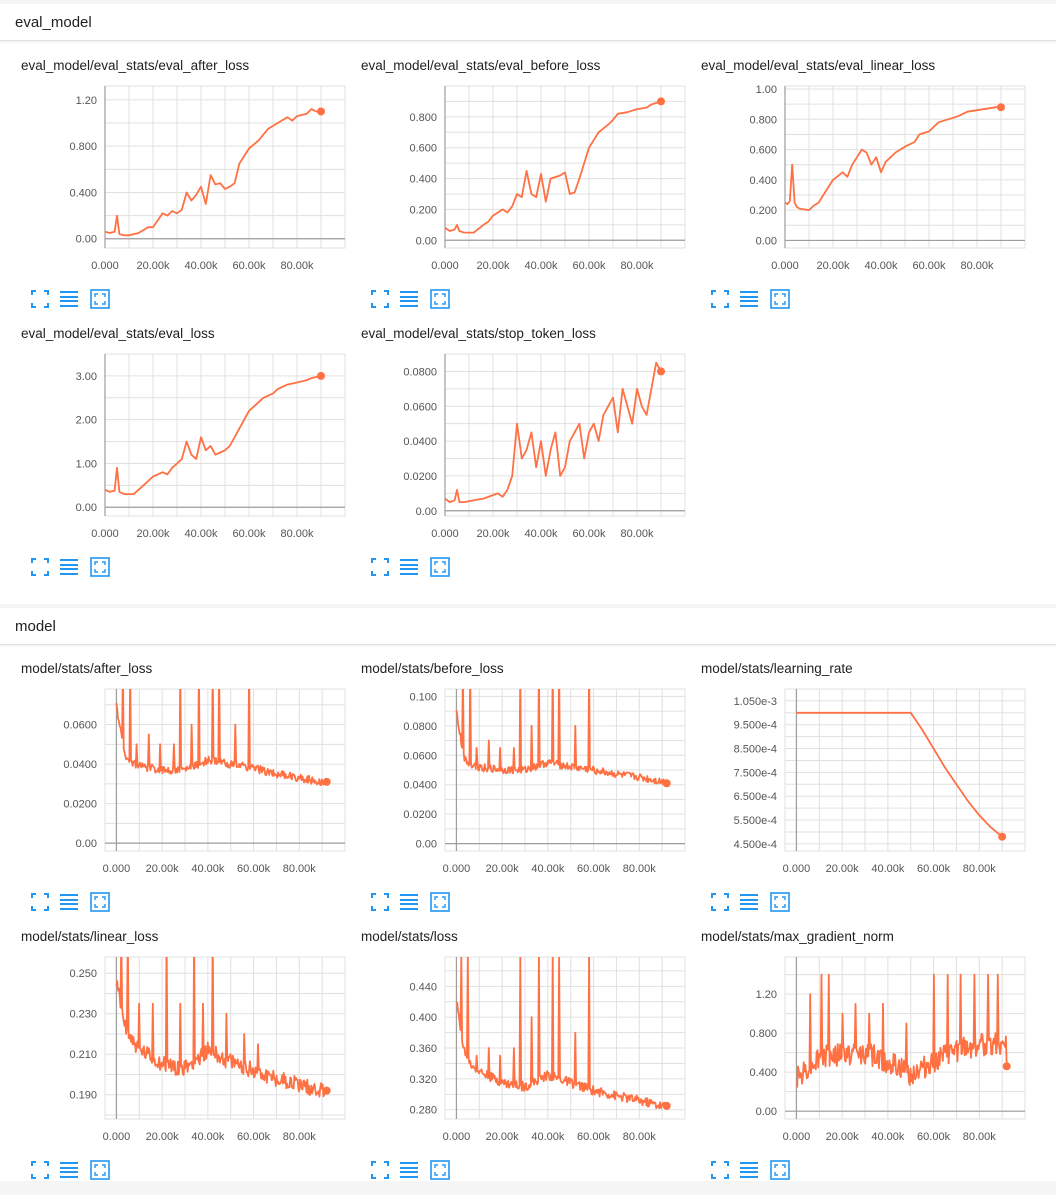 Image resolution: width=1056 pixels, height=1195 pixels. Describe the element at coordinates (80, 726) in the screenshot. I see `y-tick-label: 0.0600` at that location.